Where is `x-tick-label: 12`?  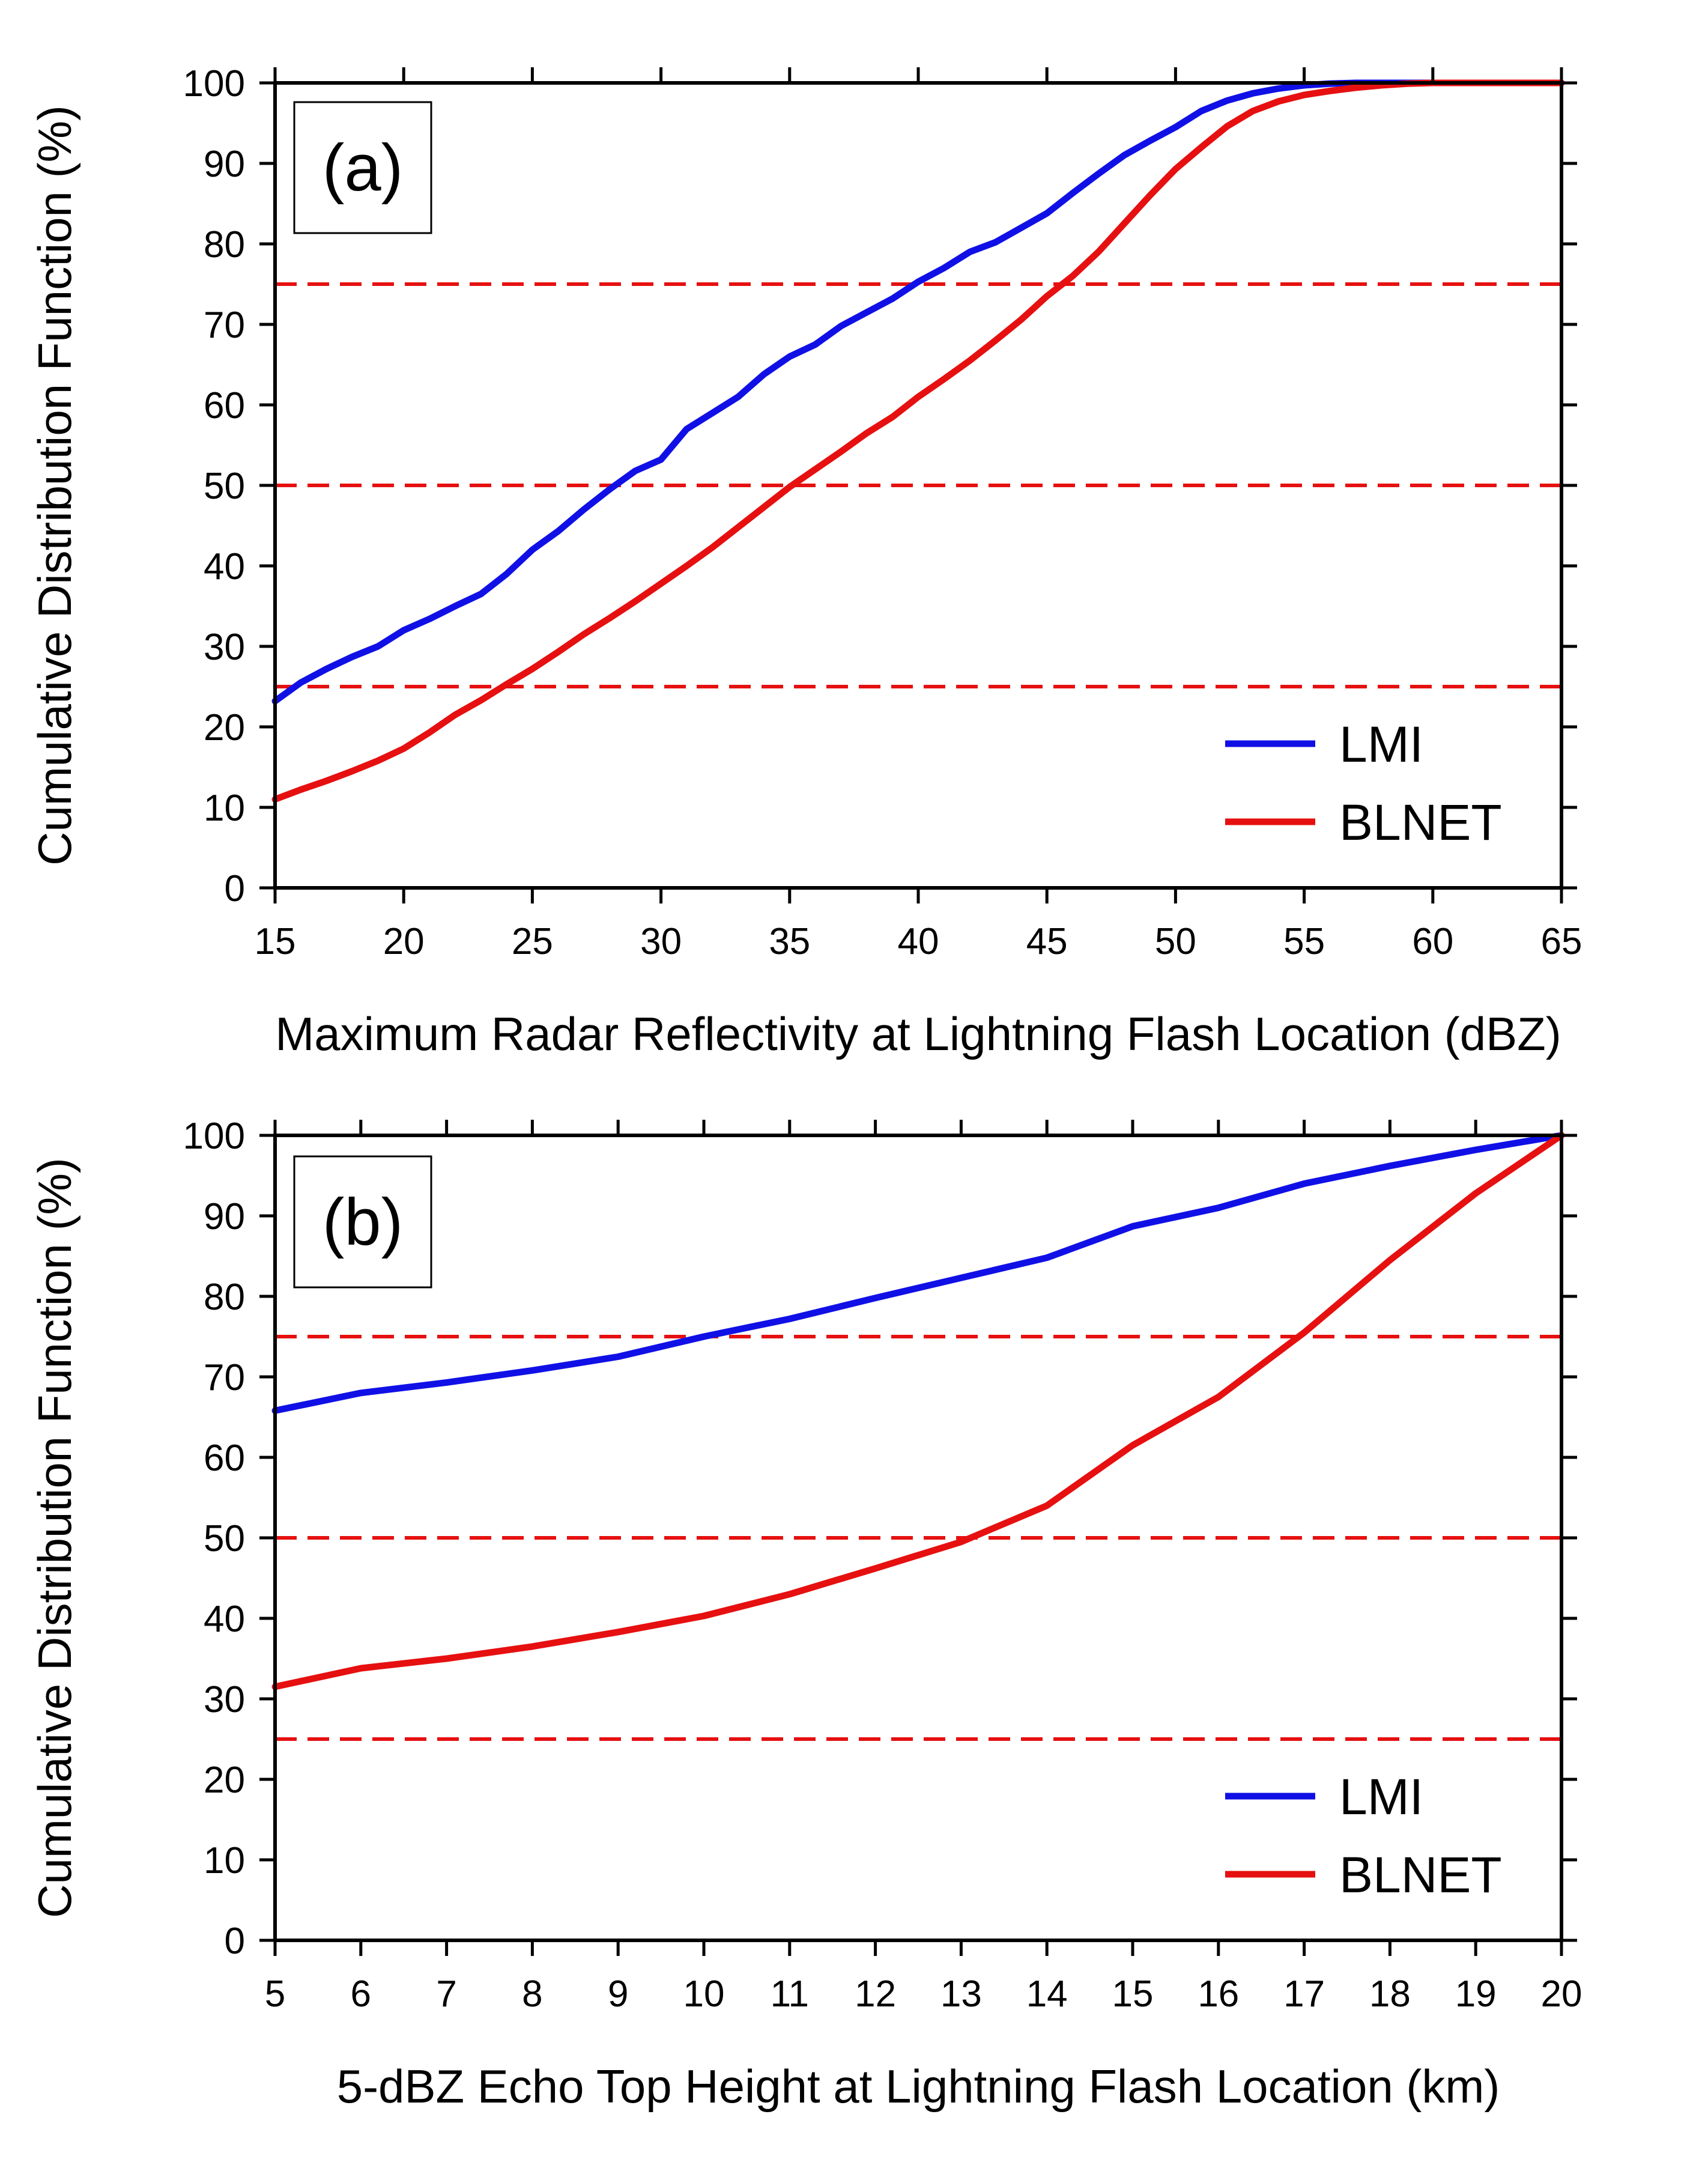 x-tick-label: 12 is located at coordinates (875, 1994).